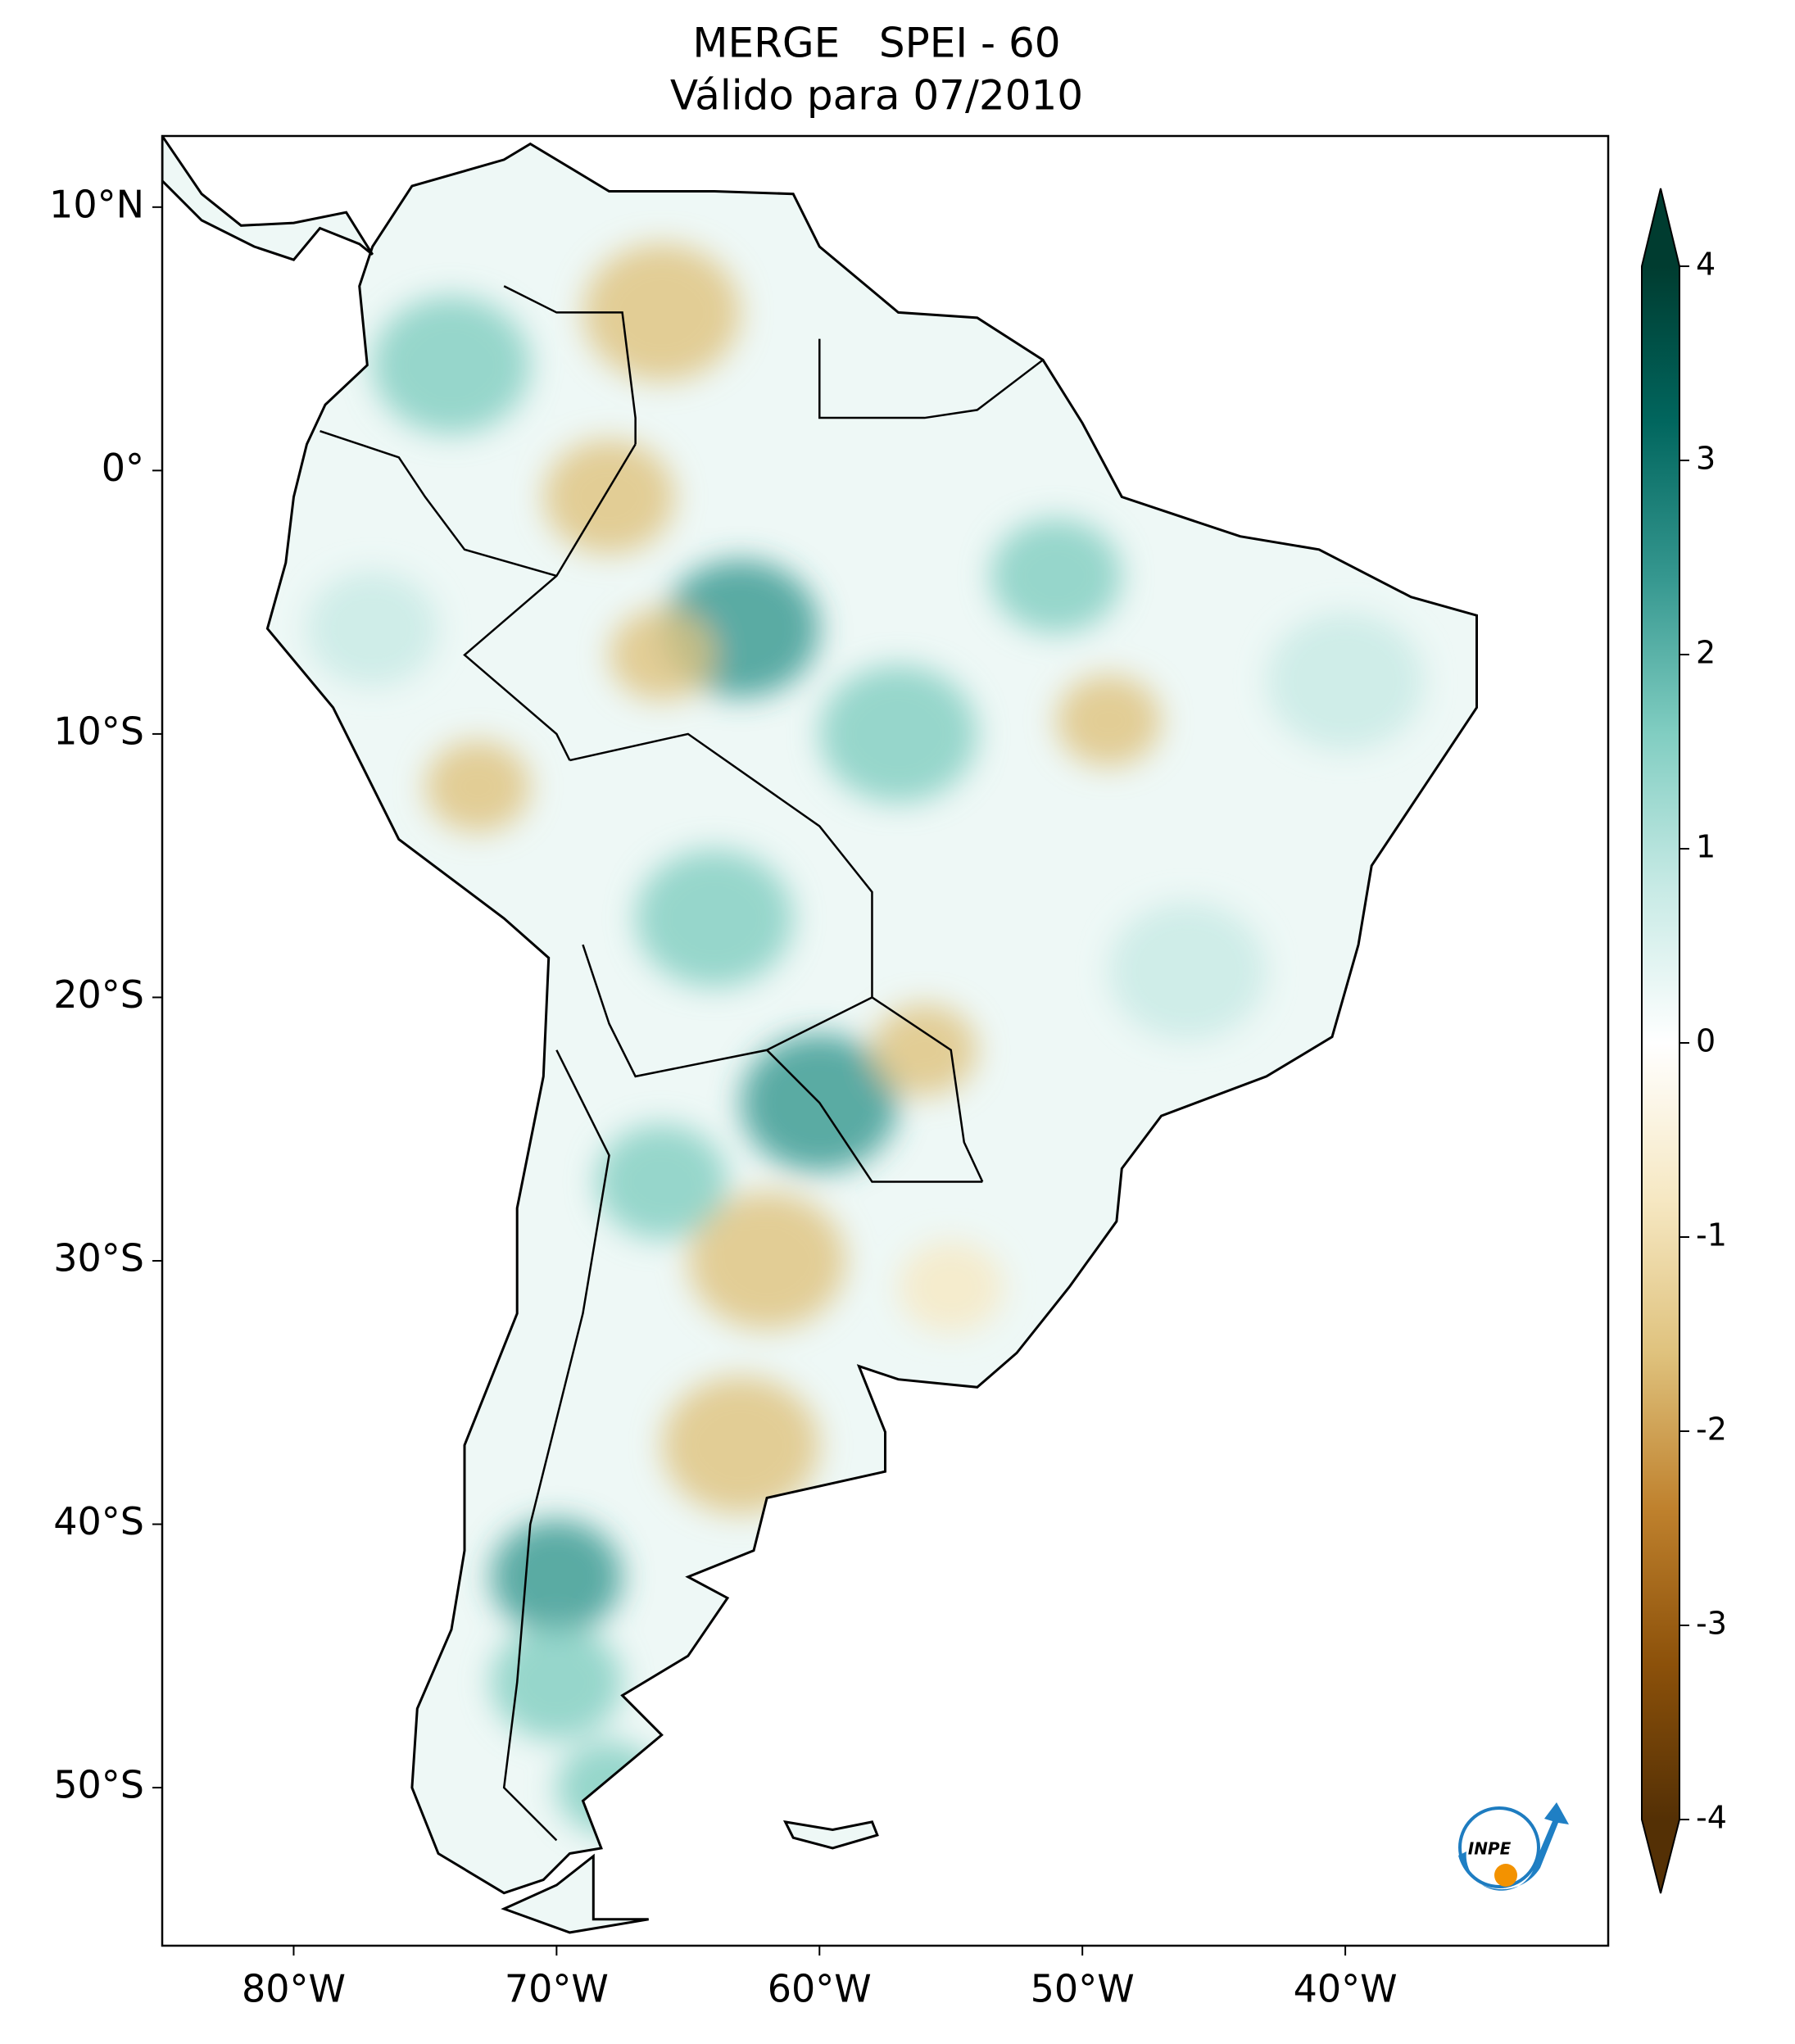 Image resolution: width=1795 pixels, height=2044 pixels. Describe the element at coordinates (1706, 459) in the screenshot. I see `colorbar-tick-label: 3` at that location.